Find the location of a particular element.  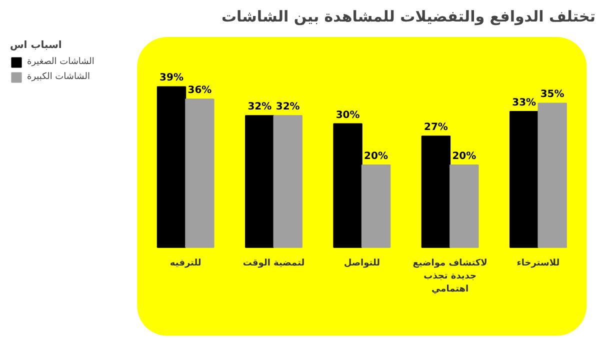

data-label: 39% is located at coordinates (172, 78).